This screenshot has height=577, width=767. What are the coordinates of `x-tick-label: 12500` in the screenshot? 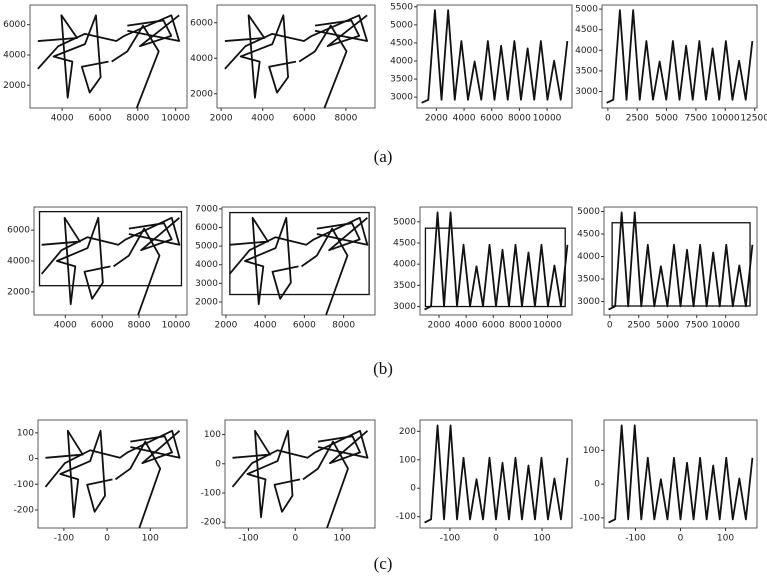 It's located at (753, 119).